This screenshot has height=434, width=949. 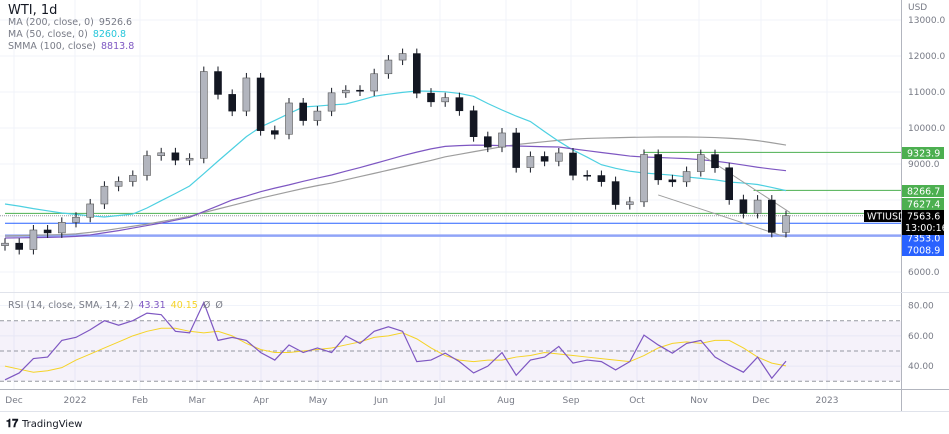 What do you see at coordinates (926, 228) in the screenshot?
I see `bar-countdown: 13:00:16` at bounding box center [926, 228].